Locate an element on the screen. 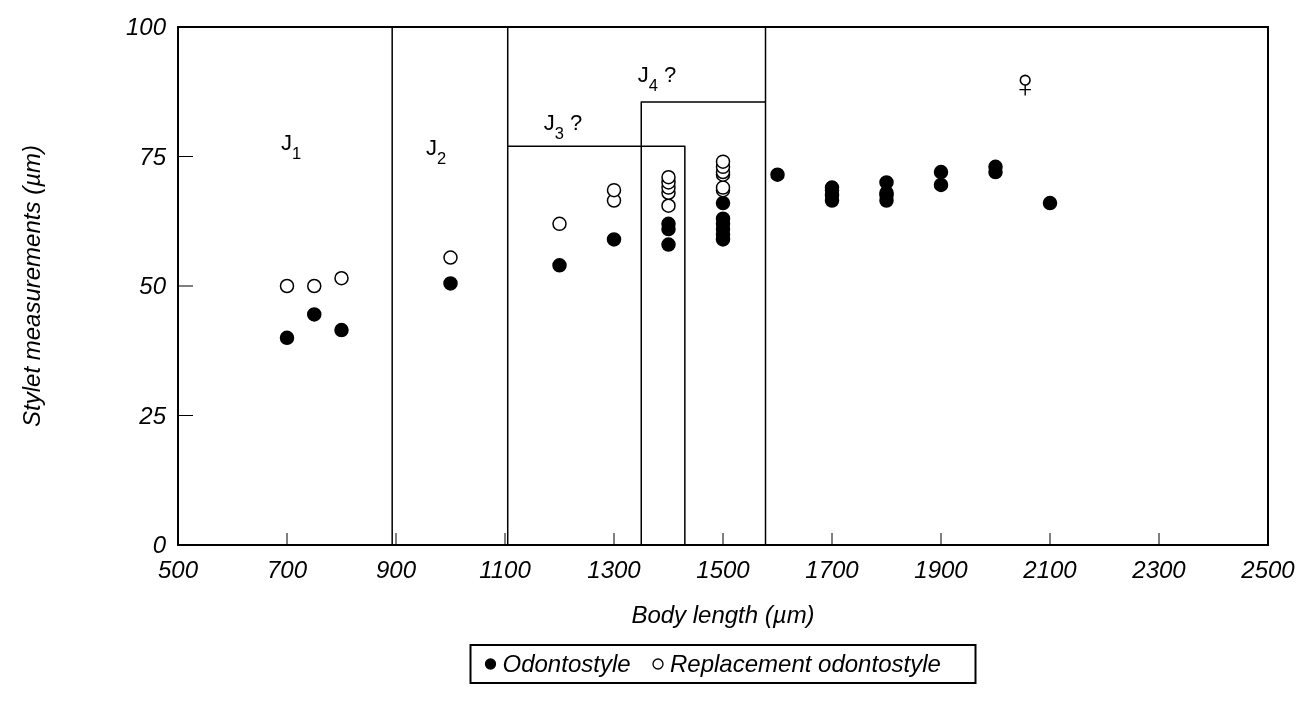 Image resolution: width=1309 pixels, height=713 pixels. x-axis-title: Body length (µm) is located at coordinates (723, 614).